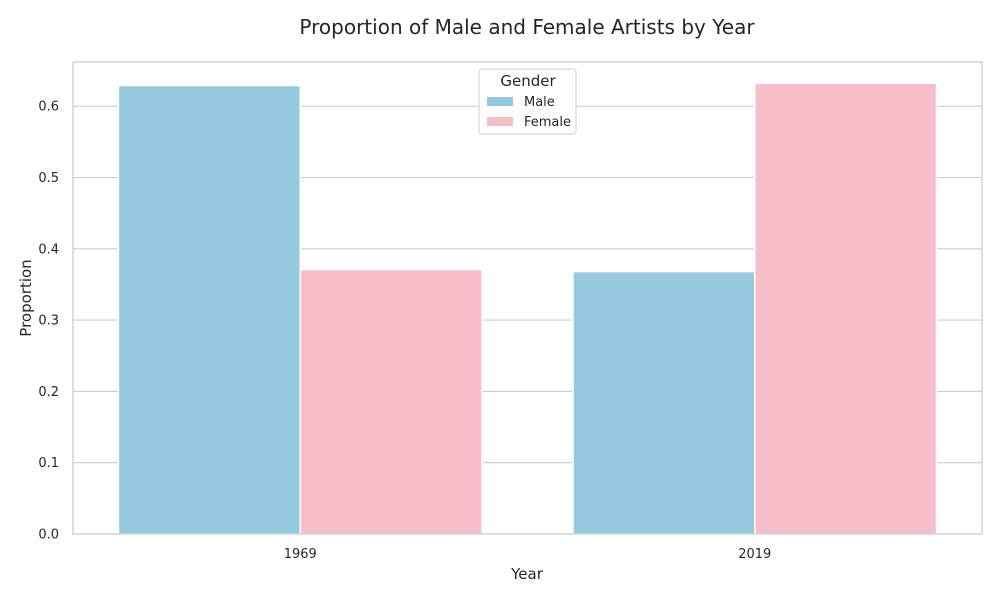  Describe the element at coordinates (391, 401) in the screenshot. I see `bar-female-1969` at that location.